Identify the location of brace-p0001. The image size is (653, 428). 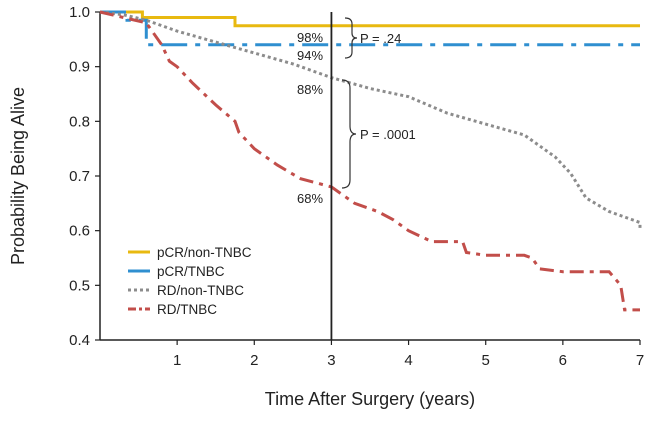
(349, 134).